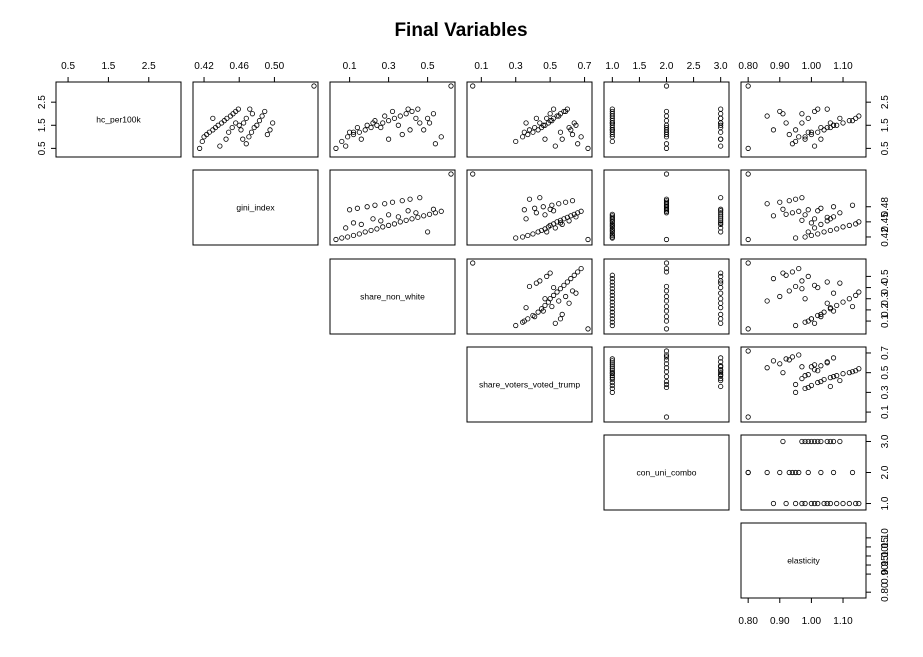  Describe the element at coordinates (885, 556) in the screenshot. I see `right-tick-label: 1.00` at that location.